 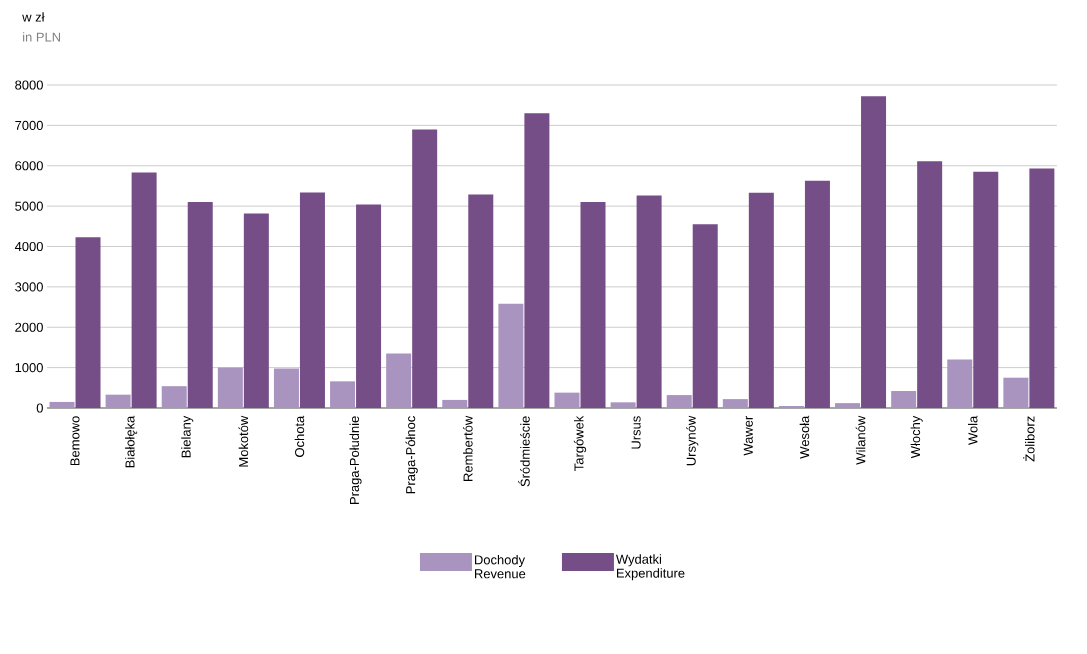 I want to click on x-tick-label: Żoliborz, so click(x=1029, y=439).